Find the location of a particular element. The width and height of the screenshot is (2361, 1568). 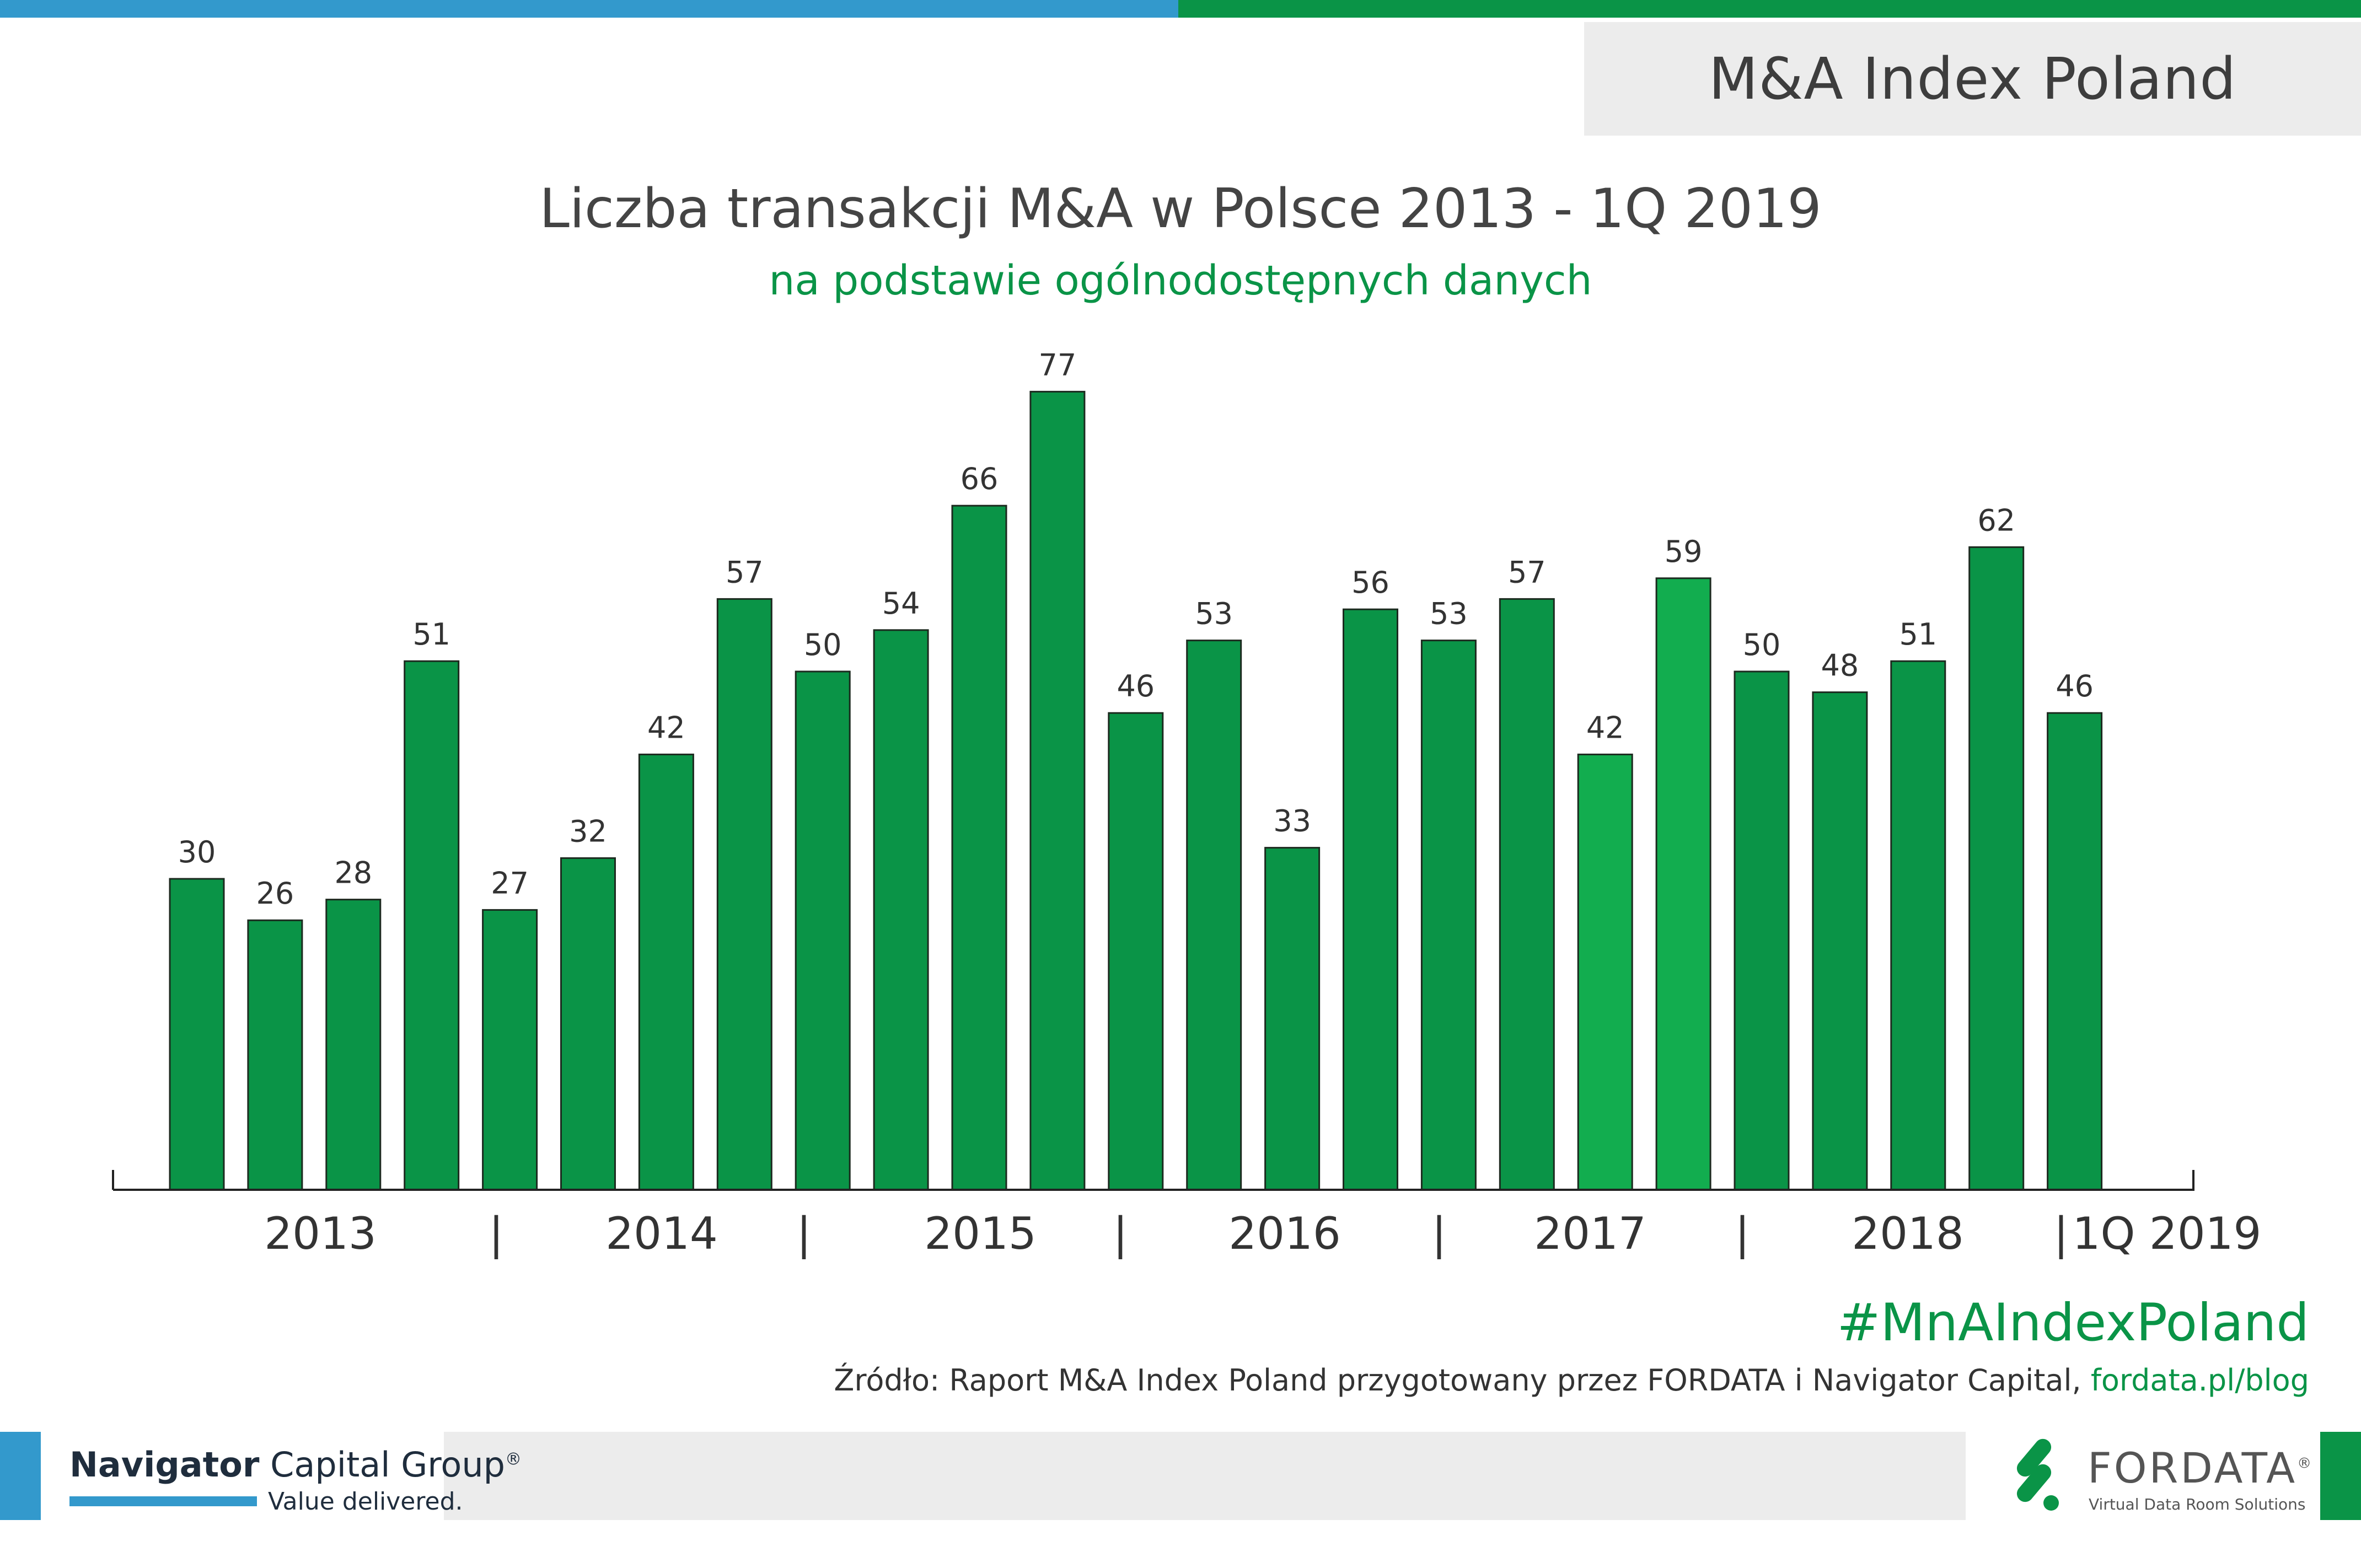

group-label: 2017 is located at coordinates (1590, 1233).